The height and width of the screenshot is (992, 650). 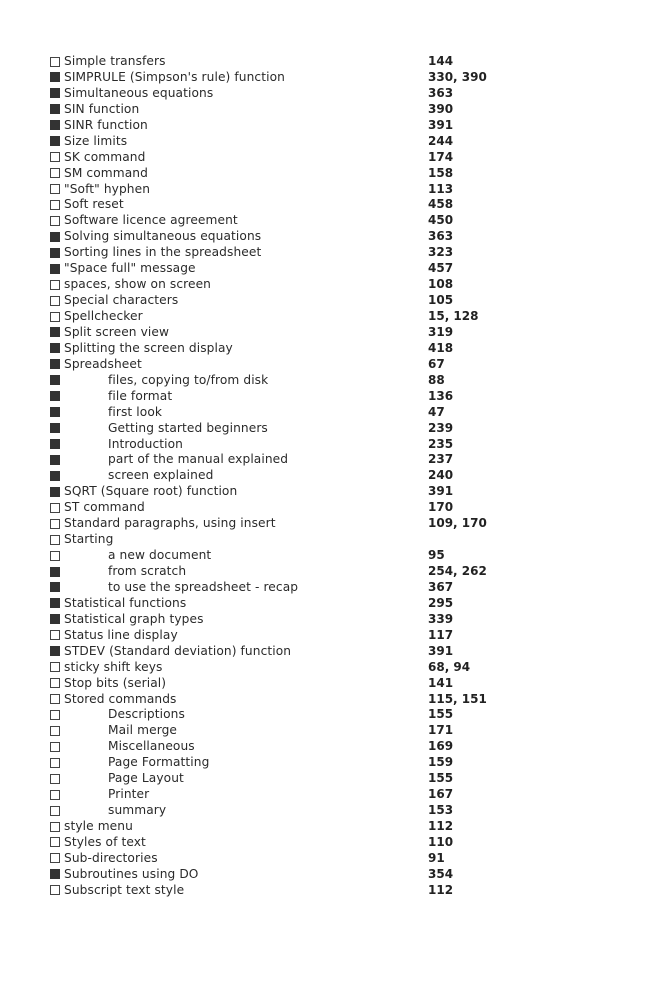 What do you see at coordinates (330, 795) in the screenshot?
I see `index-entry: Printer 167` at bounding box center [330, 795].